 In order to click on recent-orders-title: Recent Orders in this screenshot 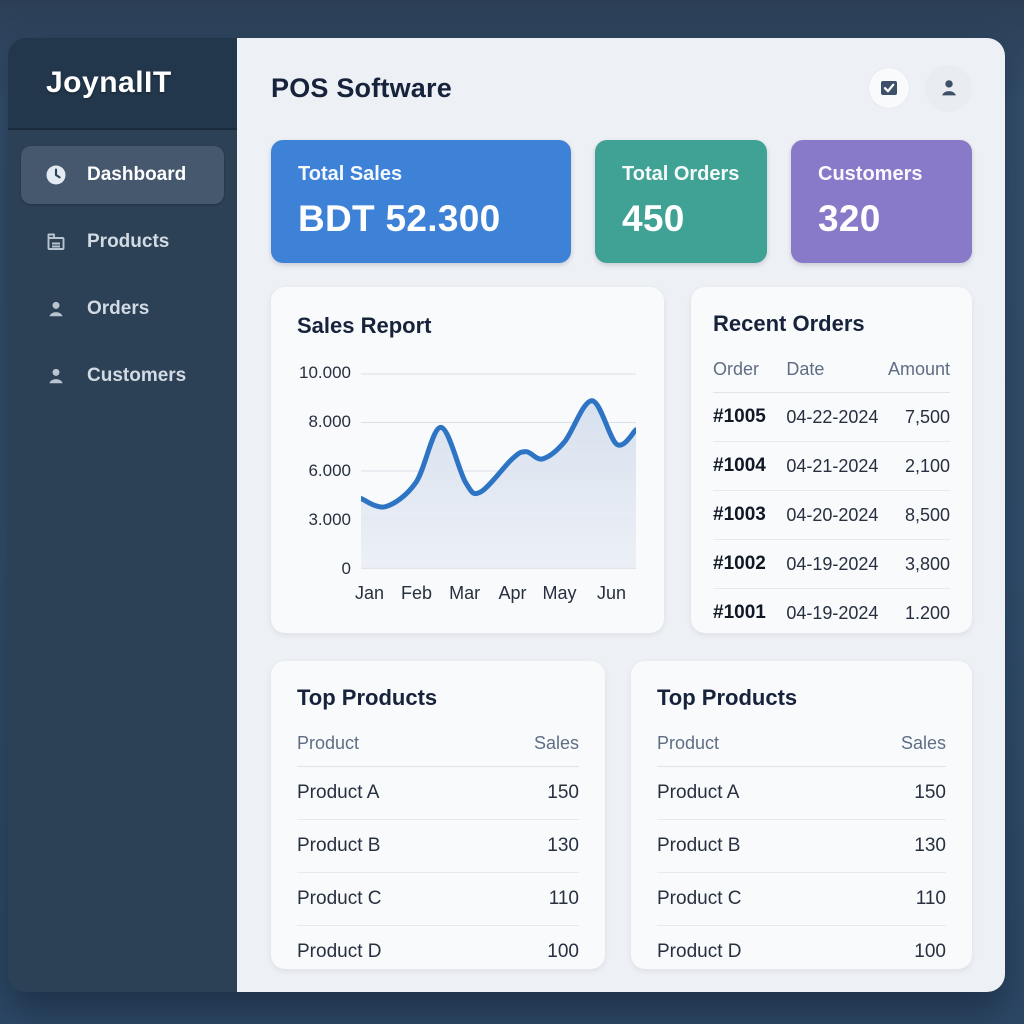, I will do `click(789, 323)`.